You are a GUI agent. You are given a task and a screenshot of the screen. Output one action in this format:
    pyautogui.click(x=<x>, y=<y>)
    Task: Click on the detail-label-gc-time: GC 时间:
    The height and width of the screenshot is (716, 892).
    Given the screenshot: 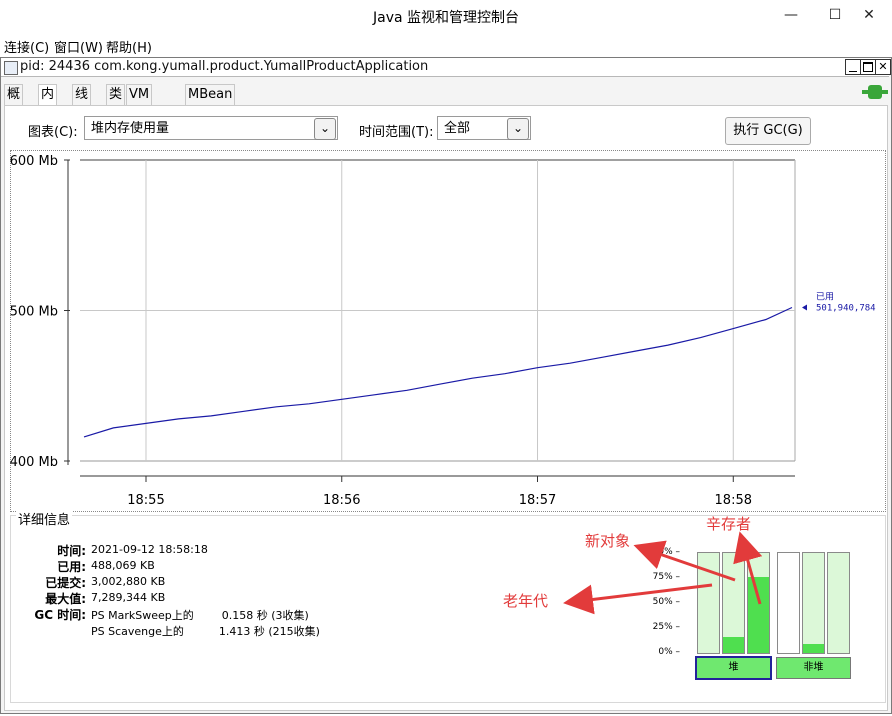 What is the action you would take?
    pyautogui.click(x=60, y=615)
    